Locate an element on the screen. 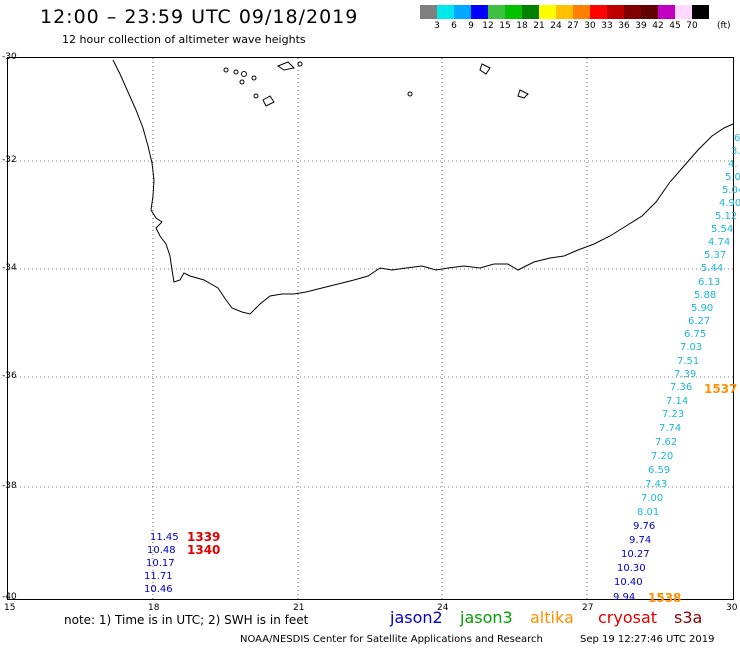 This screenshot has height=650, width=740. legend-jason2: jason2 is located at coordinates (416, 617).